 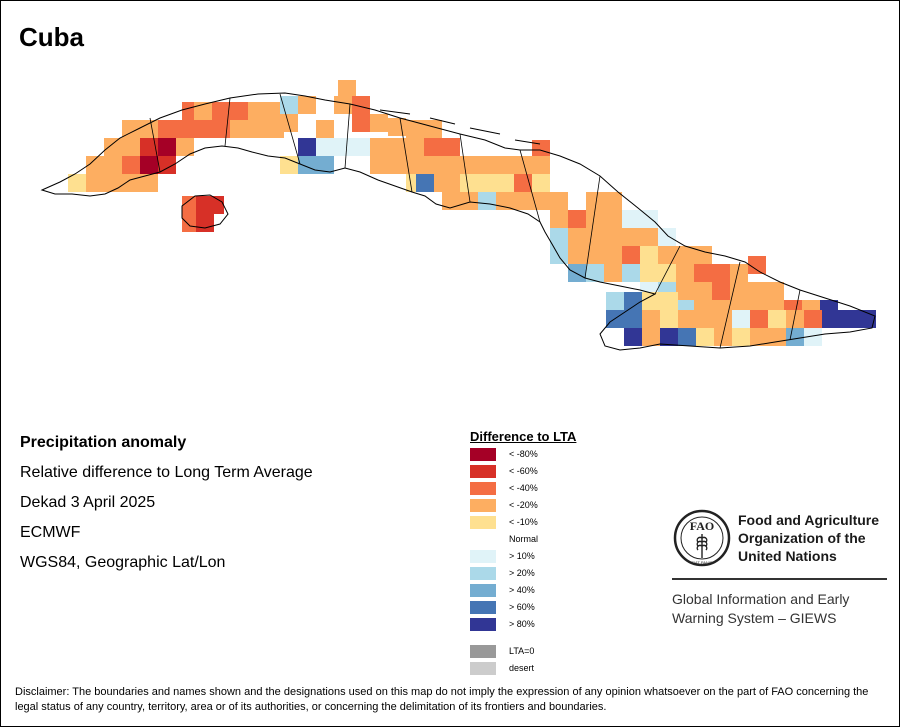 I want to click on legend-label: desert, so click(x=522, y=668).